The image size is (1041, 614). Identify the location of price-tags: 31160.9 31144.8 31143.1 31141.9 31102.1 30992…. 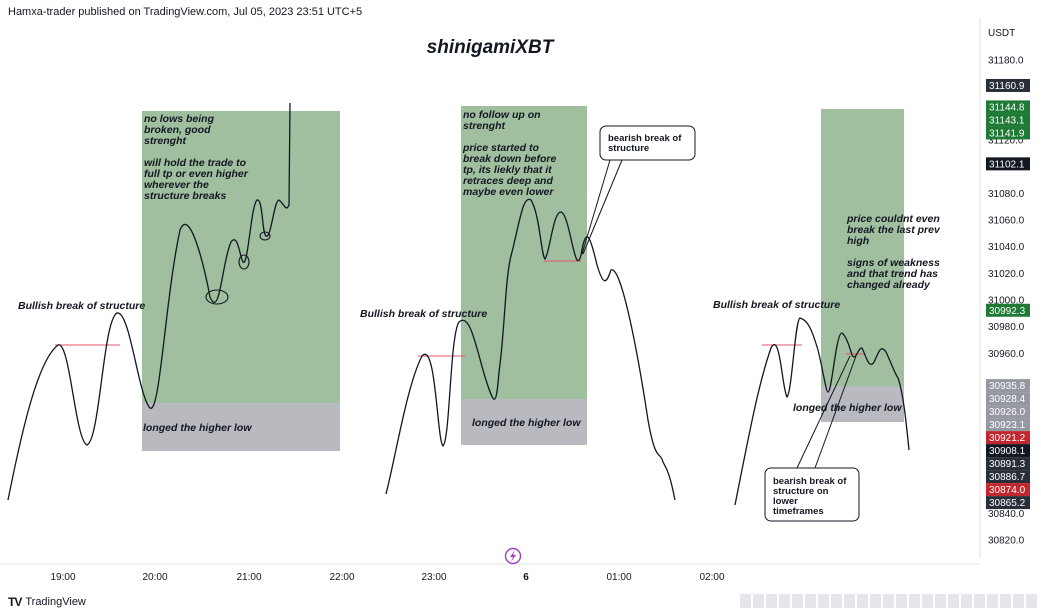
(1008, 294).